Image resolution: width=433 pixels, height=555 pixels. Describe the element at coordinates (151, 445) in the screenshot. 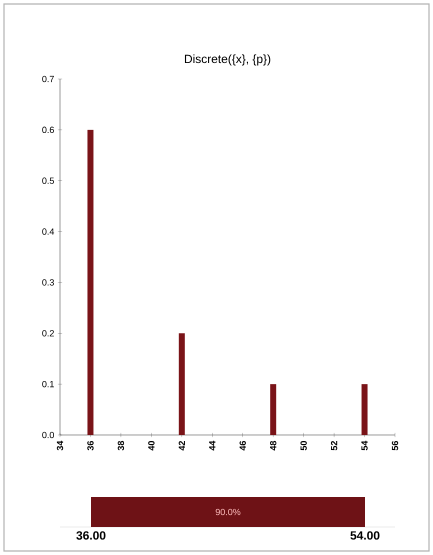

I see `x-tick-label: 40` at that location.